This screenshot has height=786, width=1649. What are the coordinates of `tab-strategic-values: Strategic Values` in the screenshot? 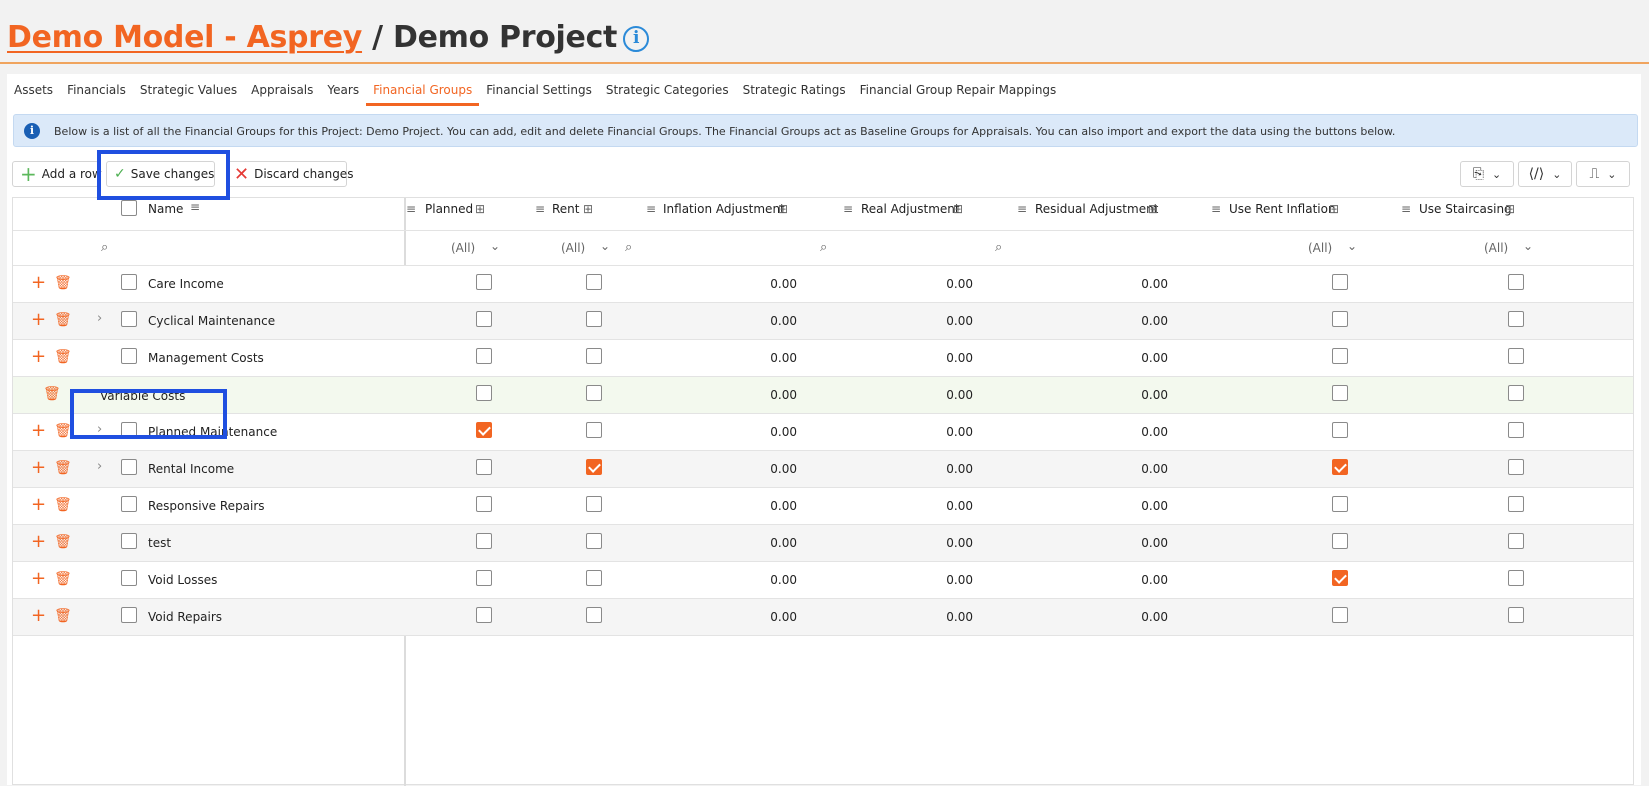 It's located at (188, 90).